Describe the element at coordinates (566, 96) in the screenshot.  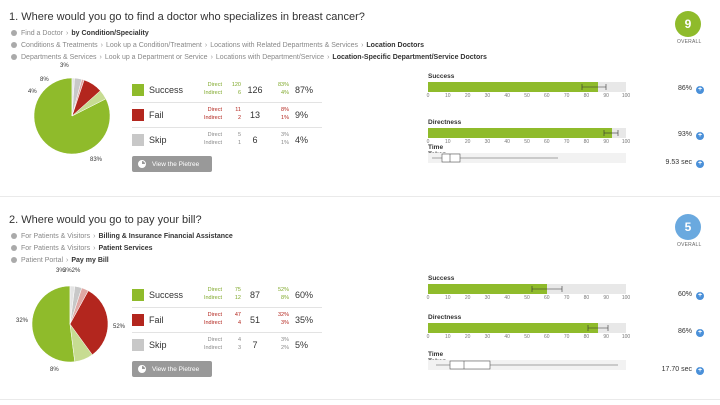
I see `axis-tick-label: 70` at that location.